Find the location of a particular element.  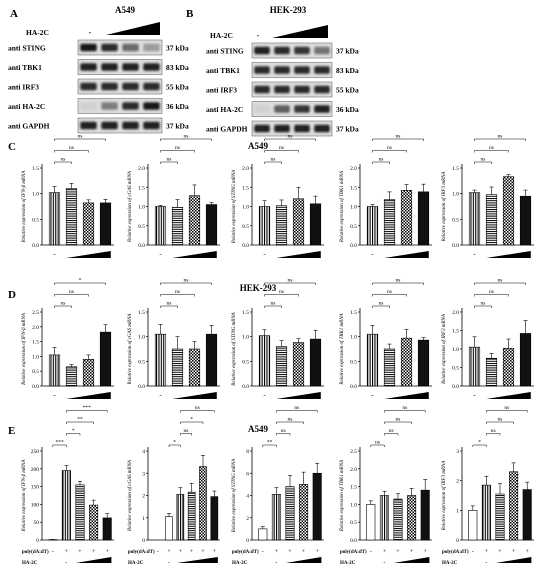

y-tick-label: 1.0 is located at coordinates (455, 350).